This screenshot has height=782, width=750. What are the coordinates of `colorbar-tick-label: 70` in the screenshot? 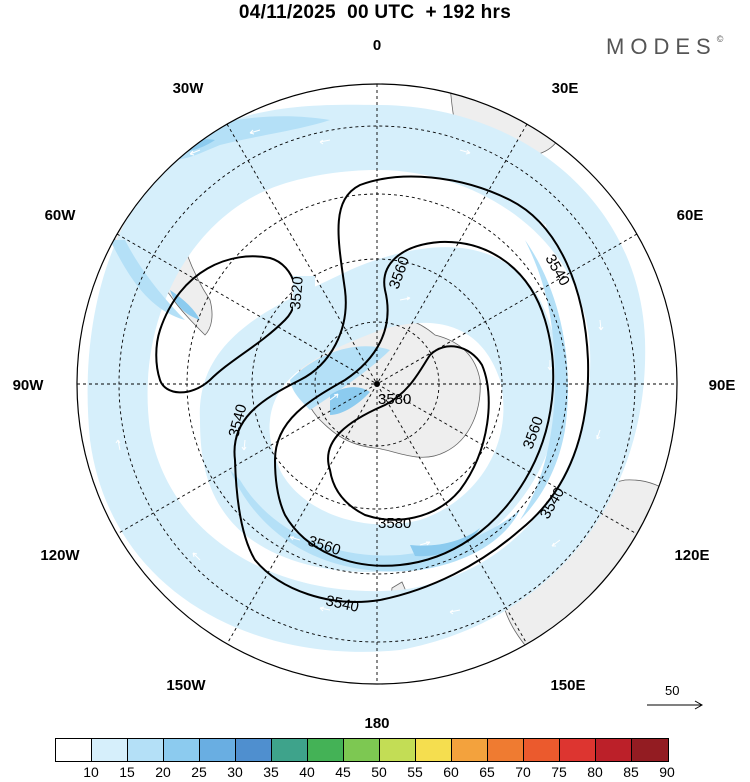 It's located at (523, 772).